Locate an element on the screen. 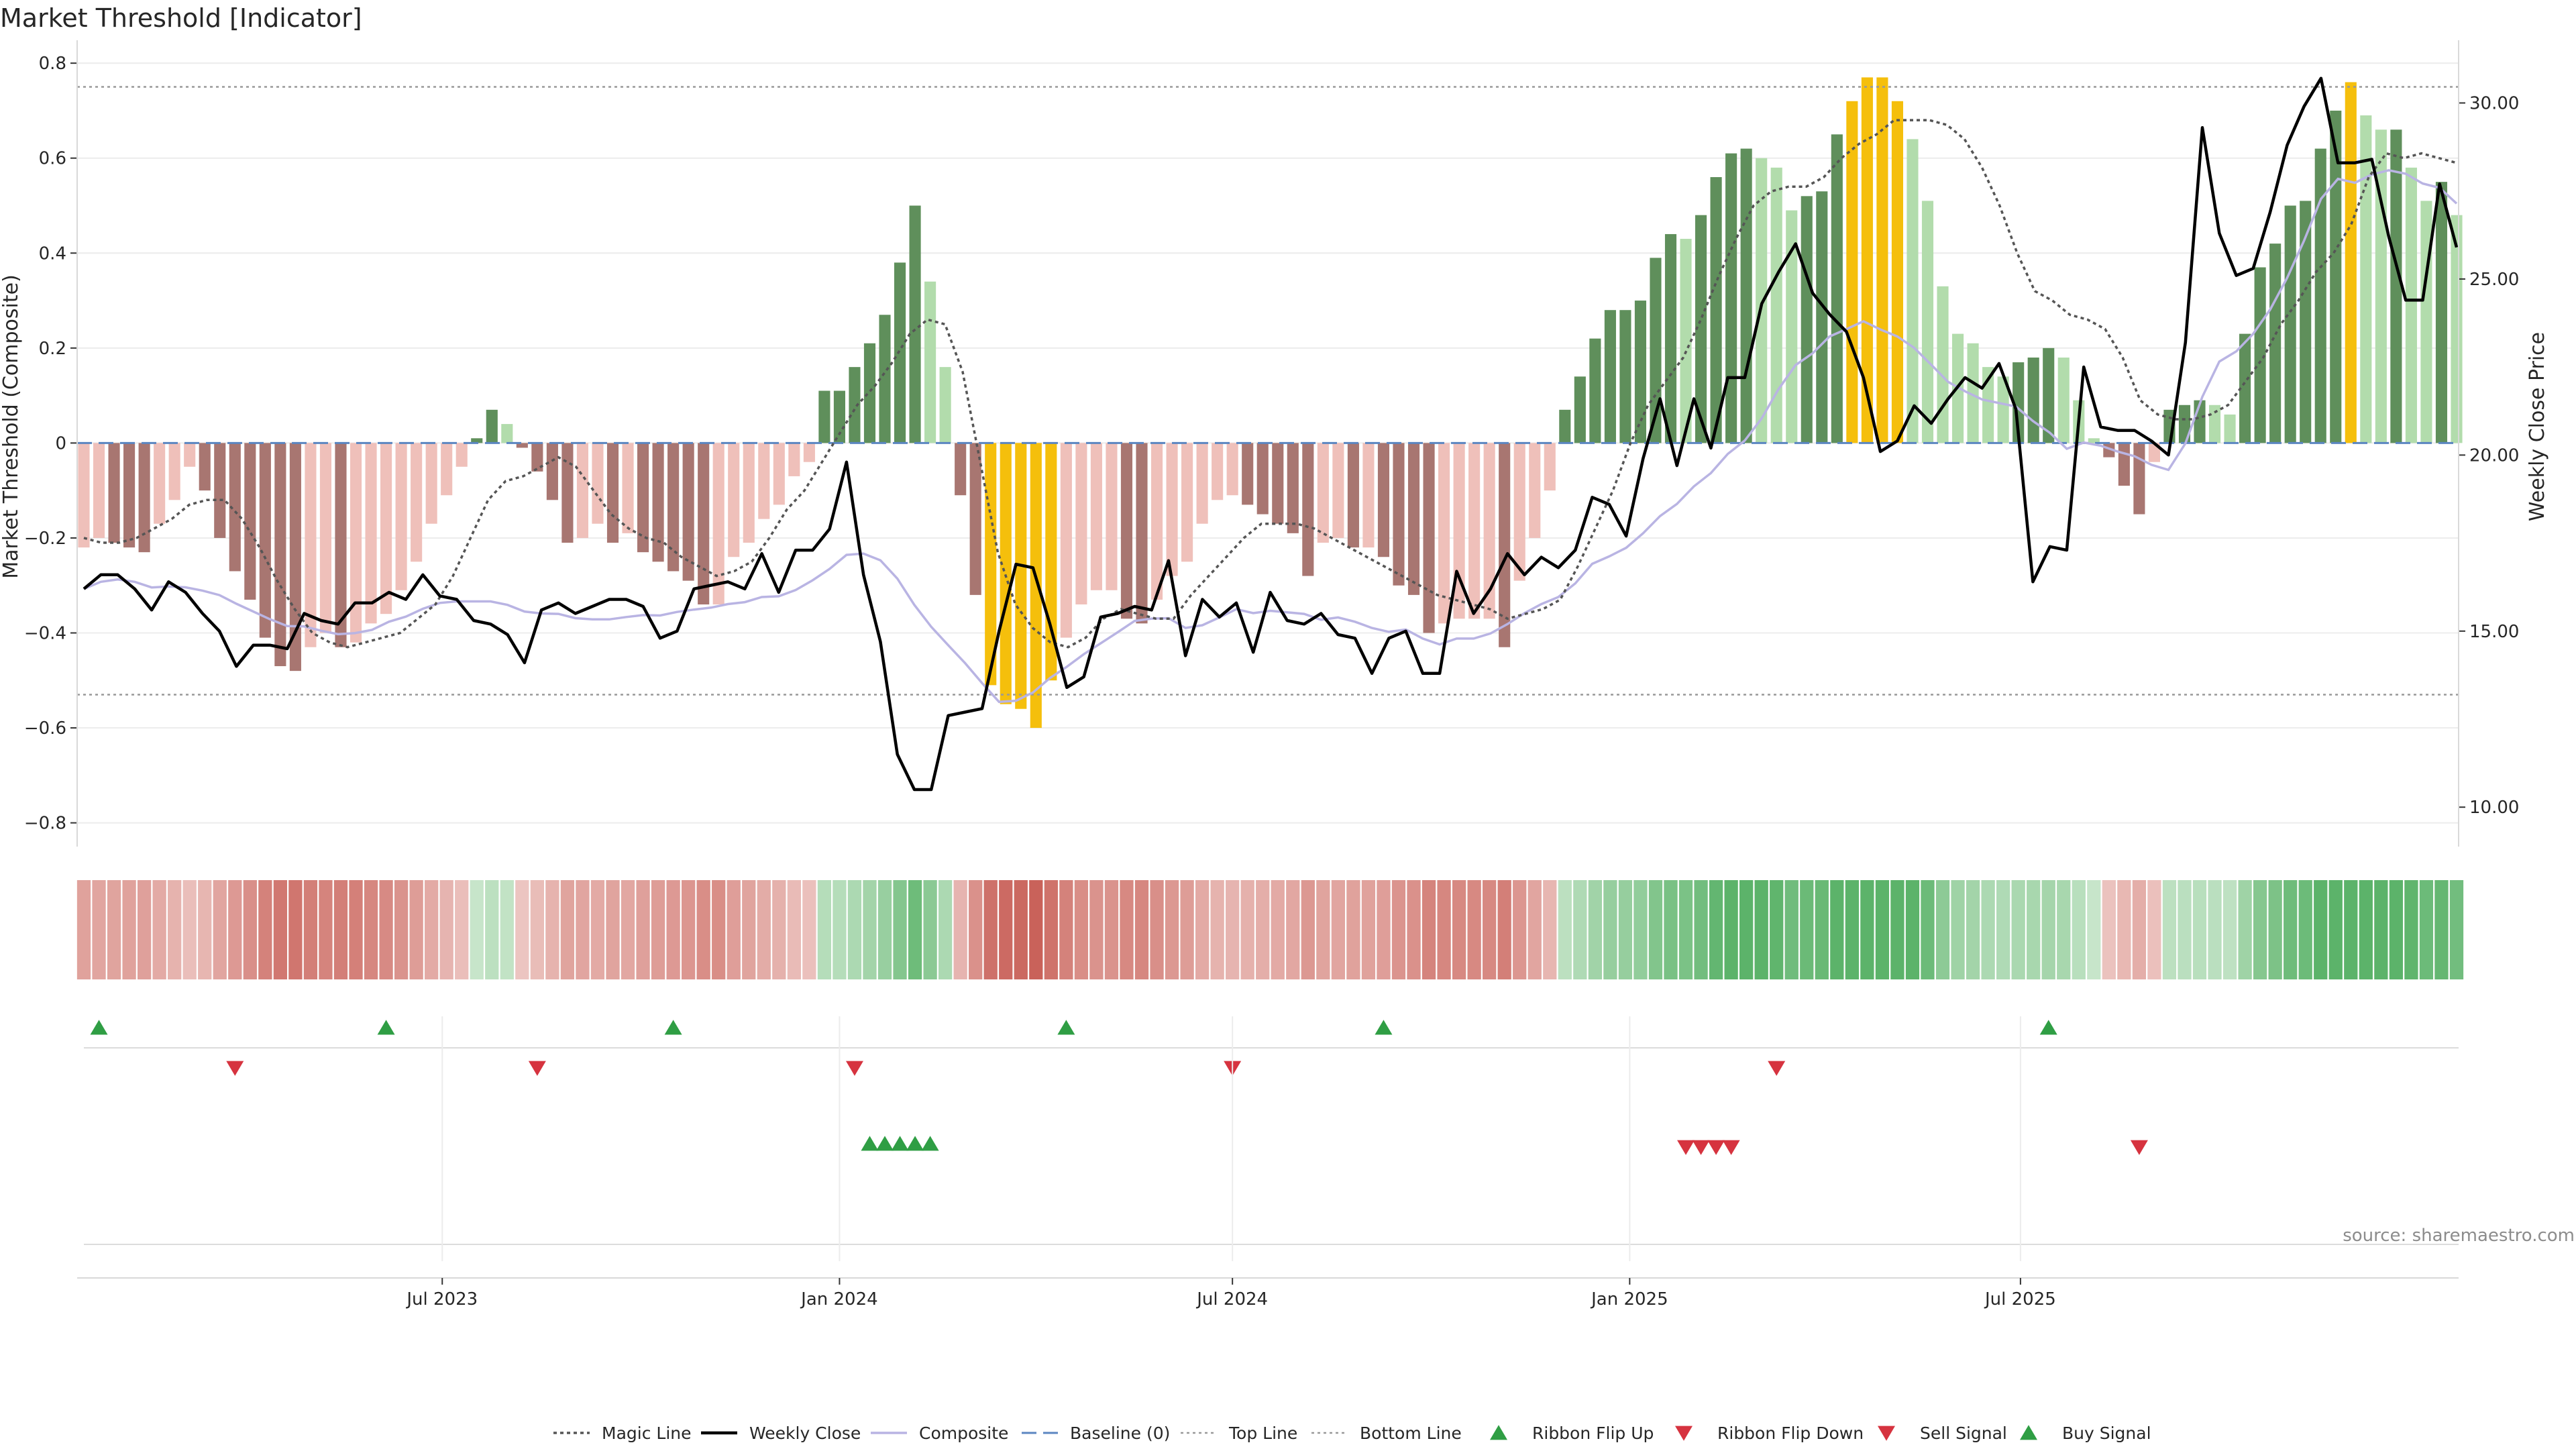 Image resolution: width=2576 pixels, height=1449 pixels. left-tick-label: 0.8 is located at coordinates (52, 64).